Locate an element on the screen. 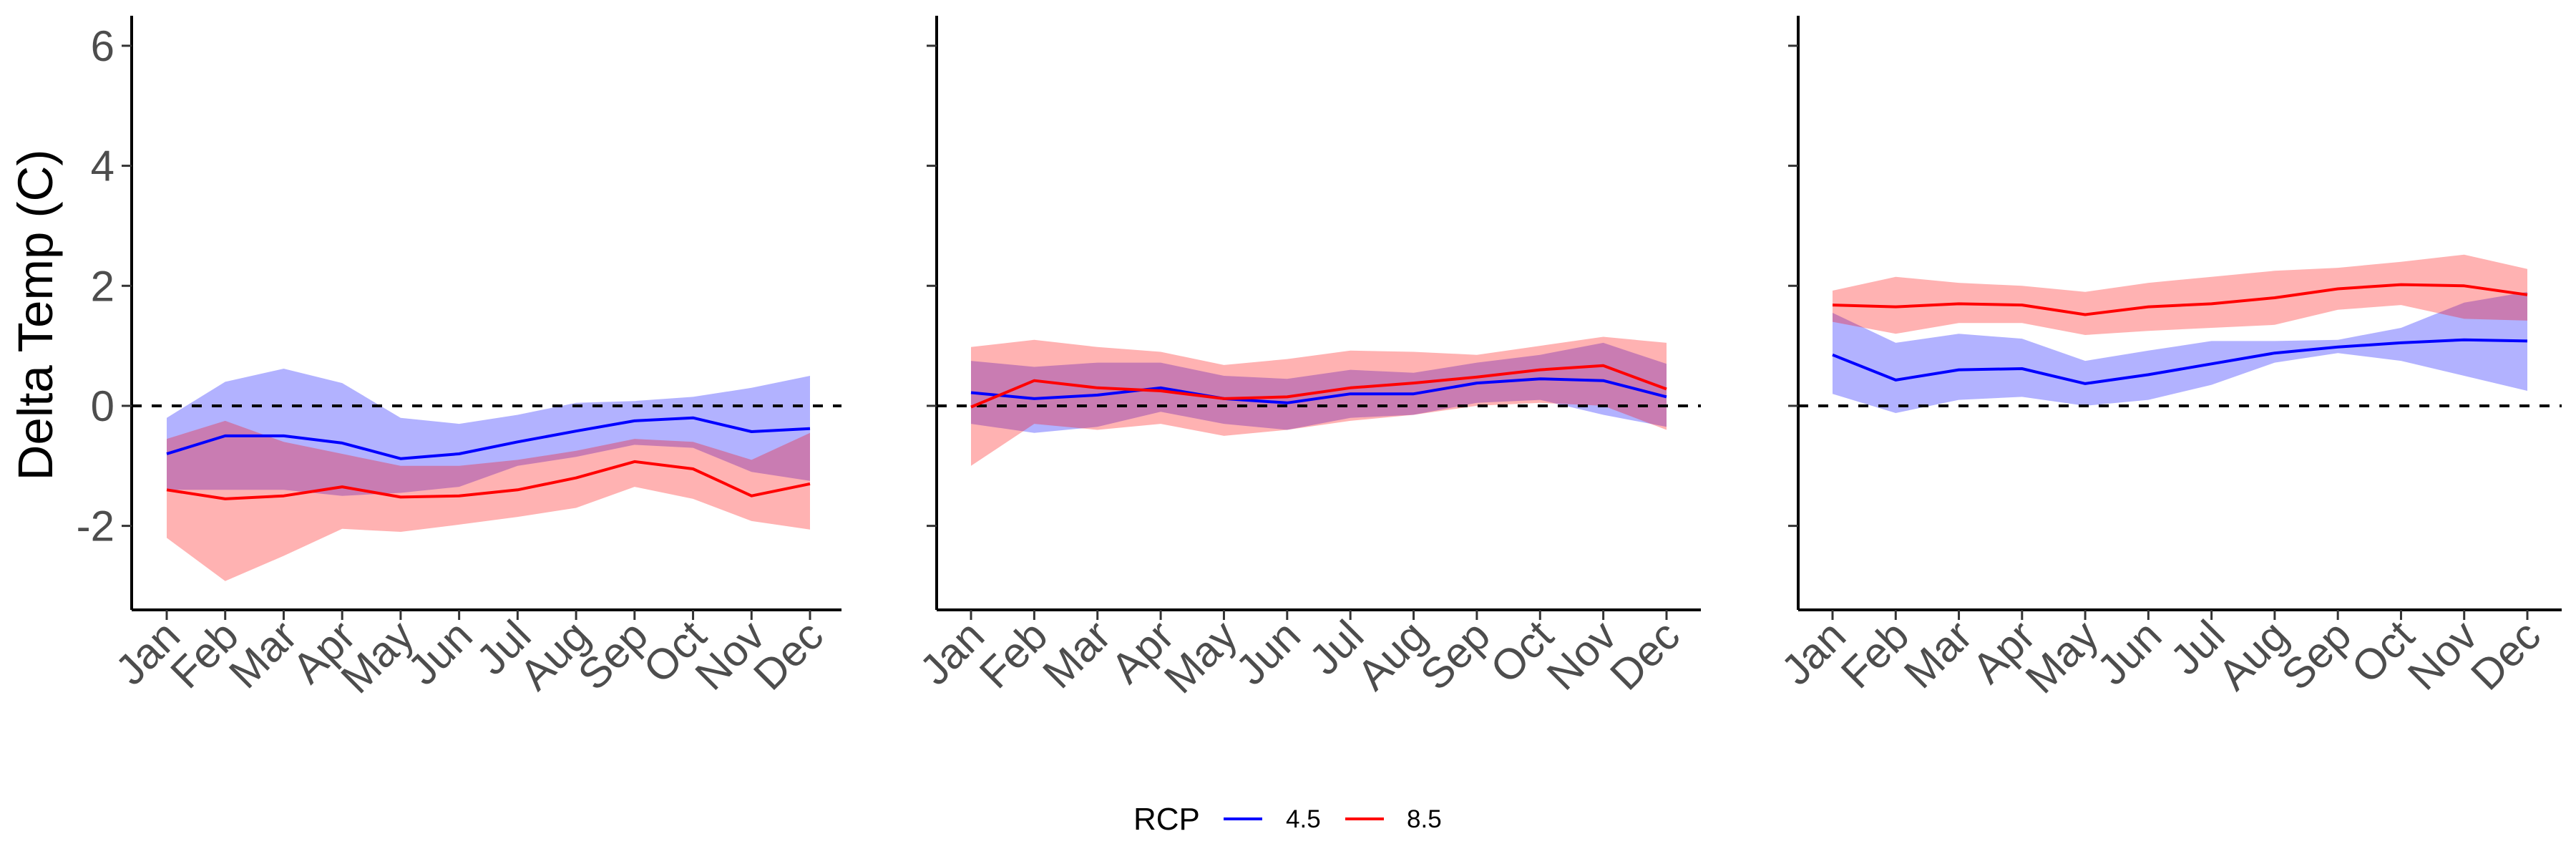  band-panel-2-rcp-4.5 is located at coordinates (1319, 387).